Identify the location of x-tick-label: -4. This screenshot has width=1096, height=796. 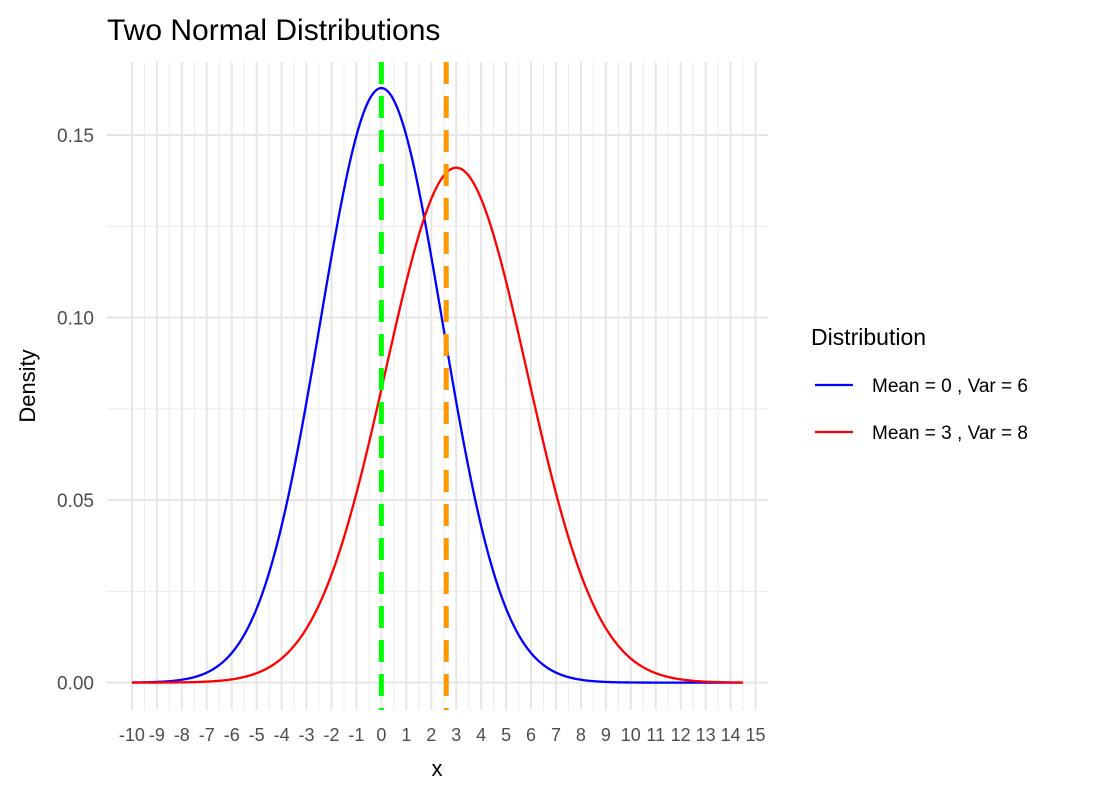
(282, 735).